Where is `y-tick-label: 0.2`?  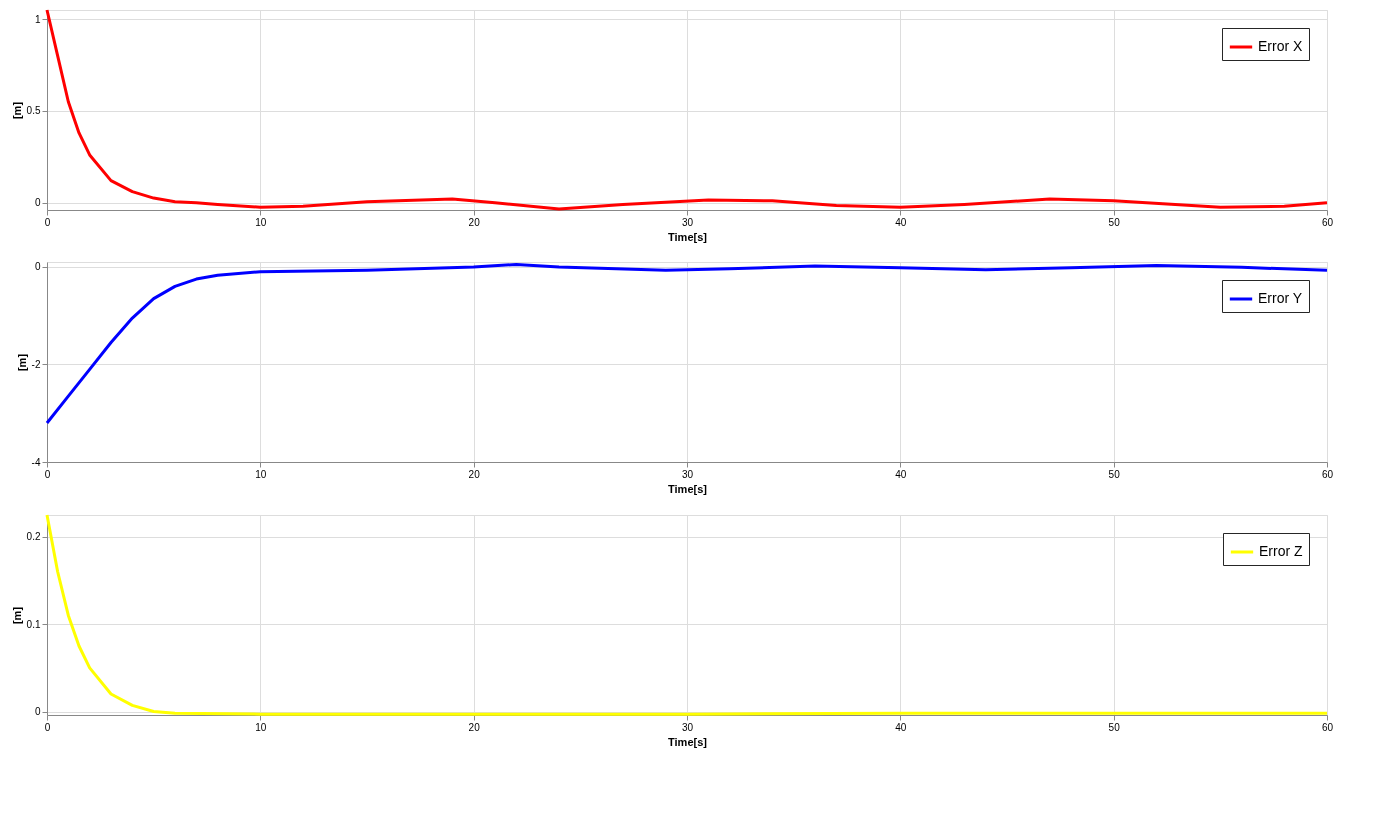
y-tick-label: 0.2 is located at coordinates (33, 537).